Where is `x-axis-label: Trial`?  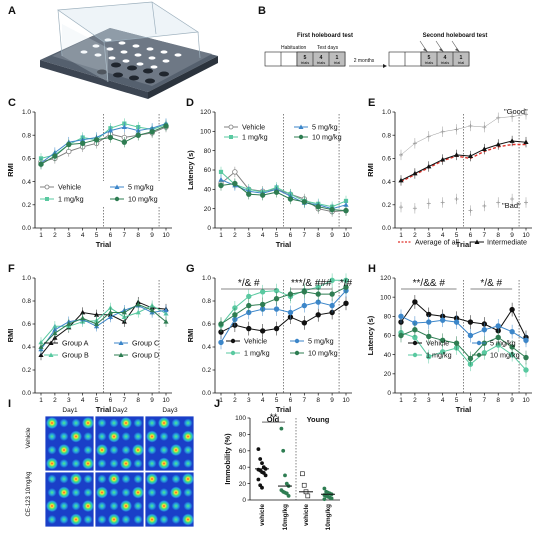
x-axis-label: Trial is located at coordinates (103, 409).